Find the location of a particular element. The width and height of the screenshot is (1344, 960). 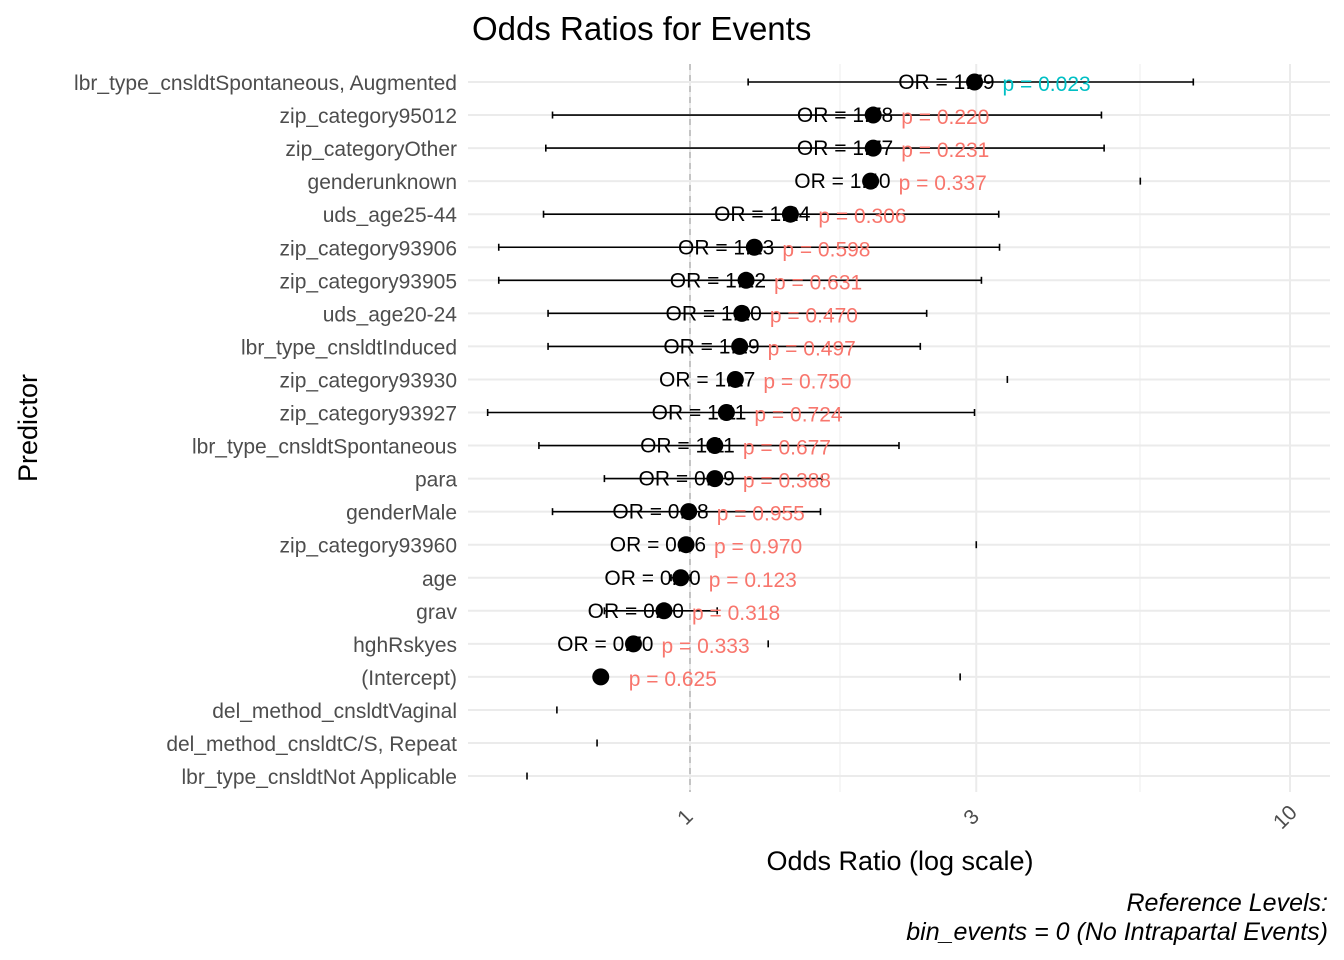

or-label: OR = 0.70 is located at coordinates (605, 644).